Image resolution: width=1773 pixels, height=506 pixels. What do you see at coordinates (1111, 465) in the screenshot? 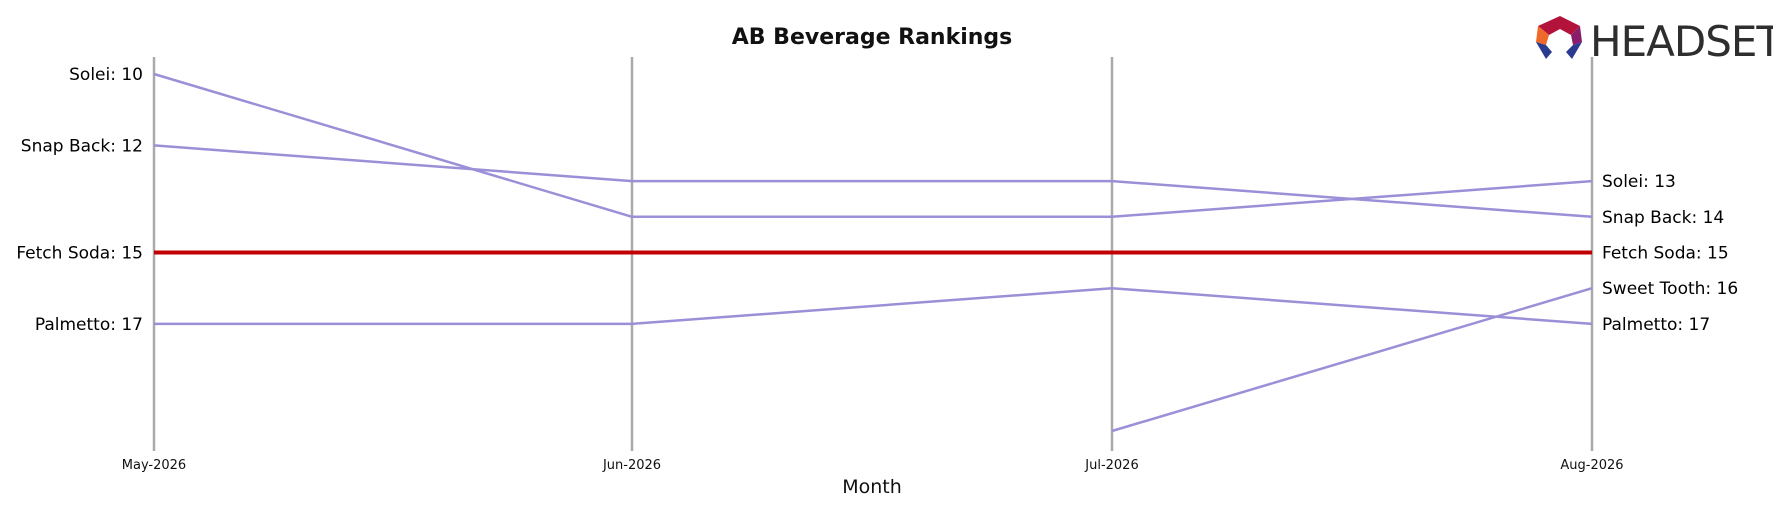
I see `x-tick-label: Jul-2026` at bounding box center [1111, 465].